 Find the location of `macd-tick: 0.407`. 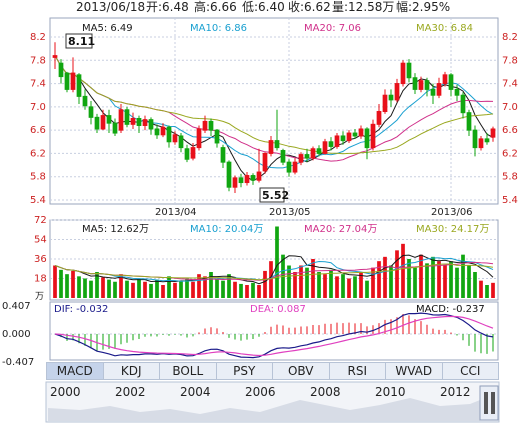

macd-tick: 0.407 is located at coordinates (16, 306).